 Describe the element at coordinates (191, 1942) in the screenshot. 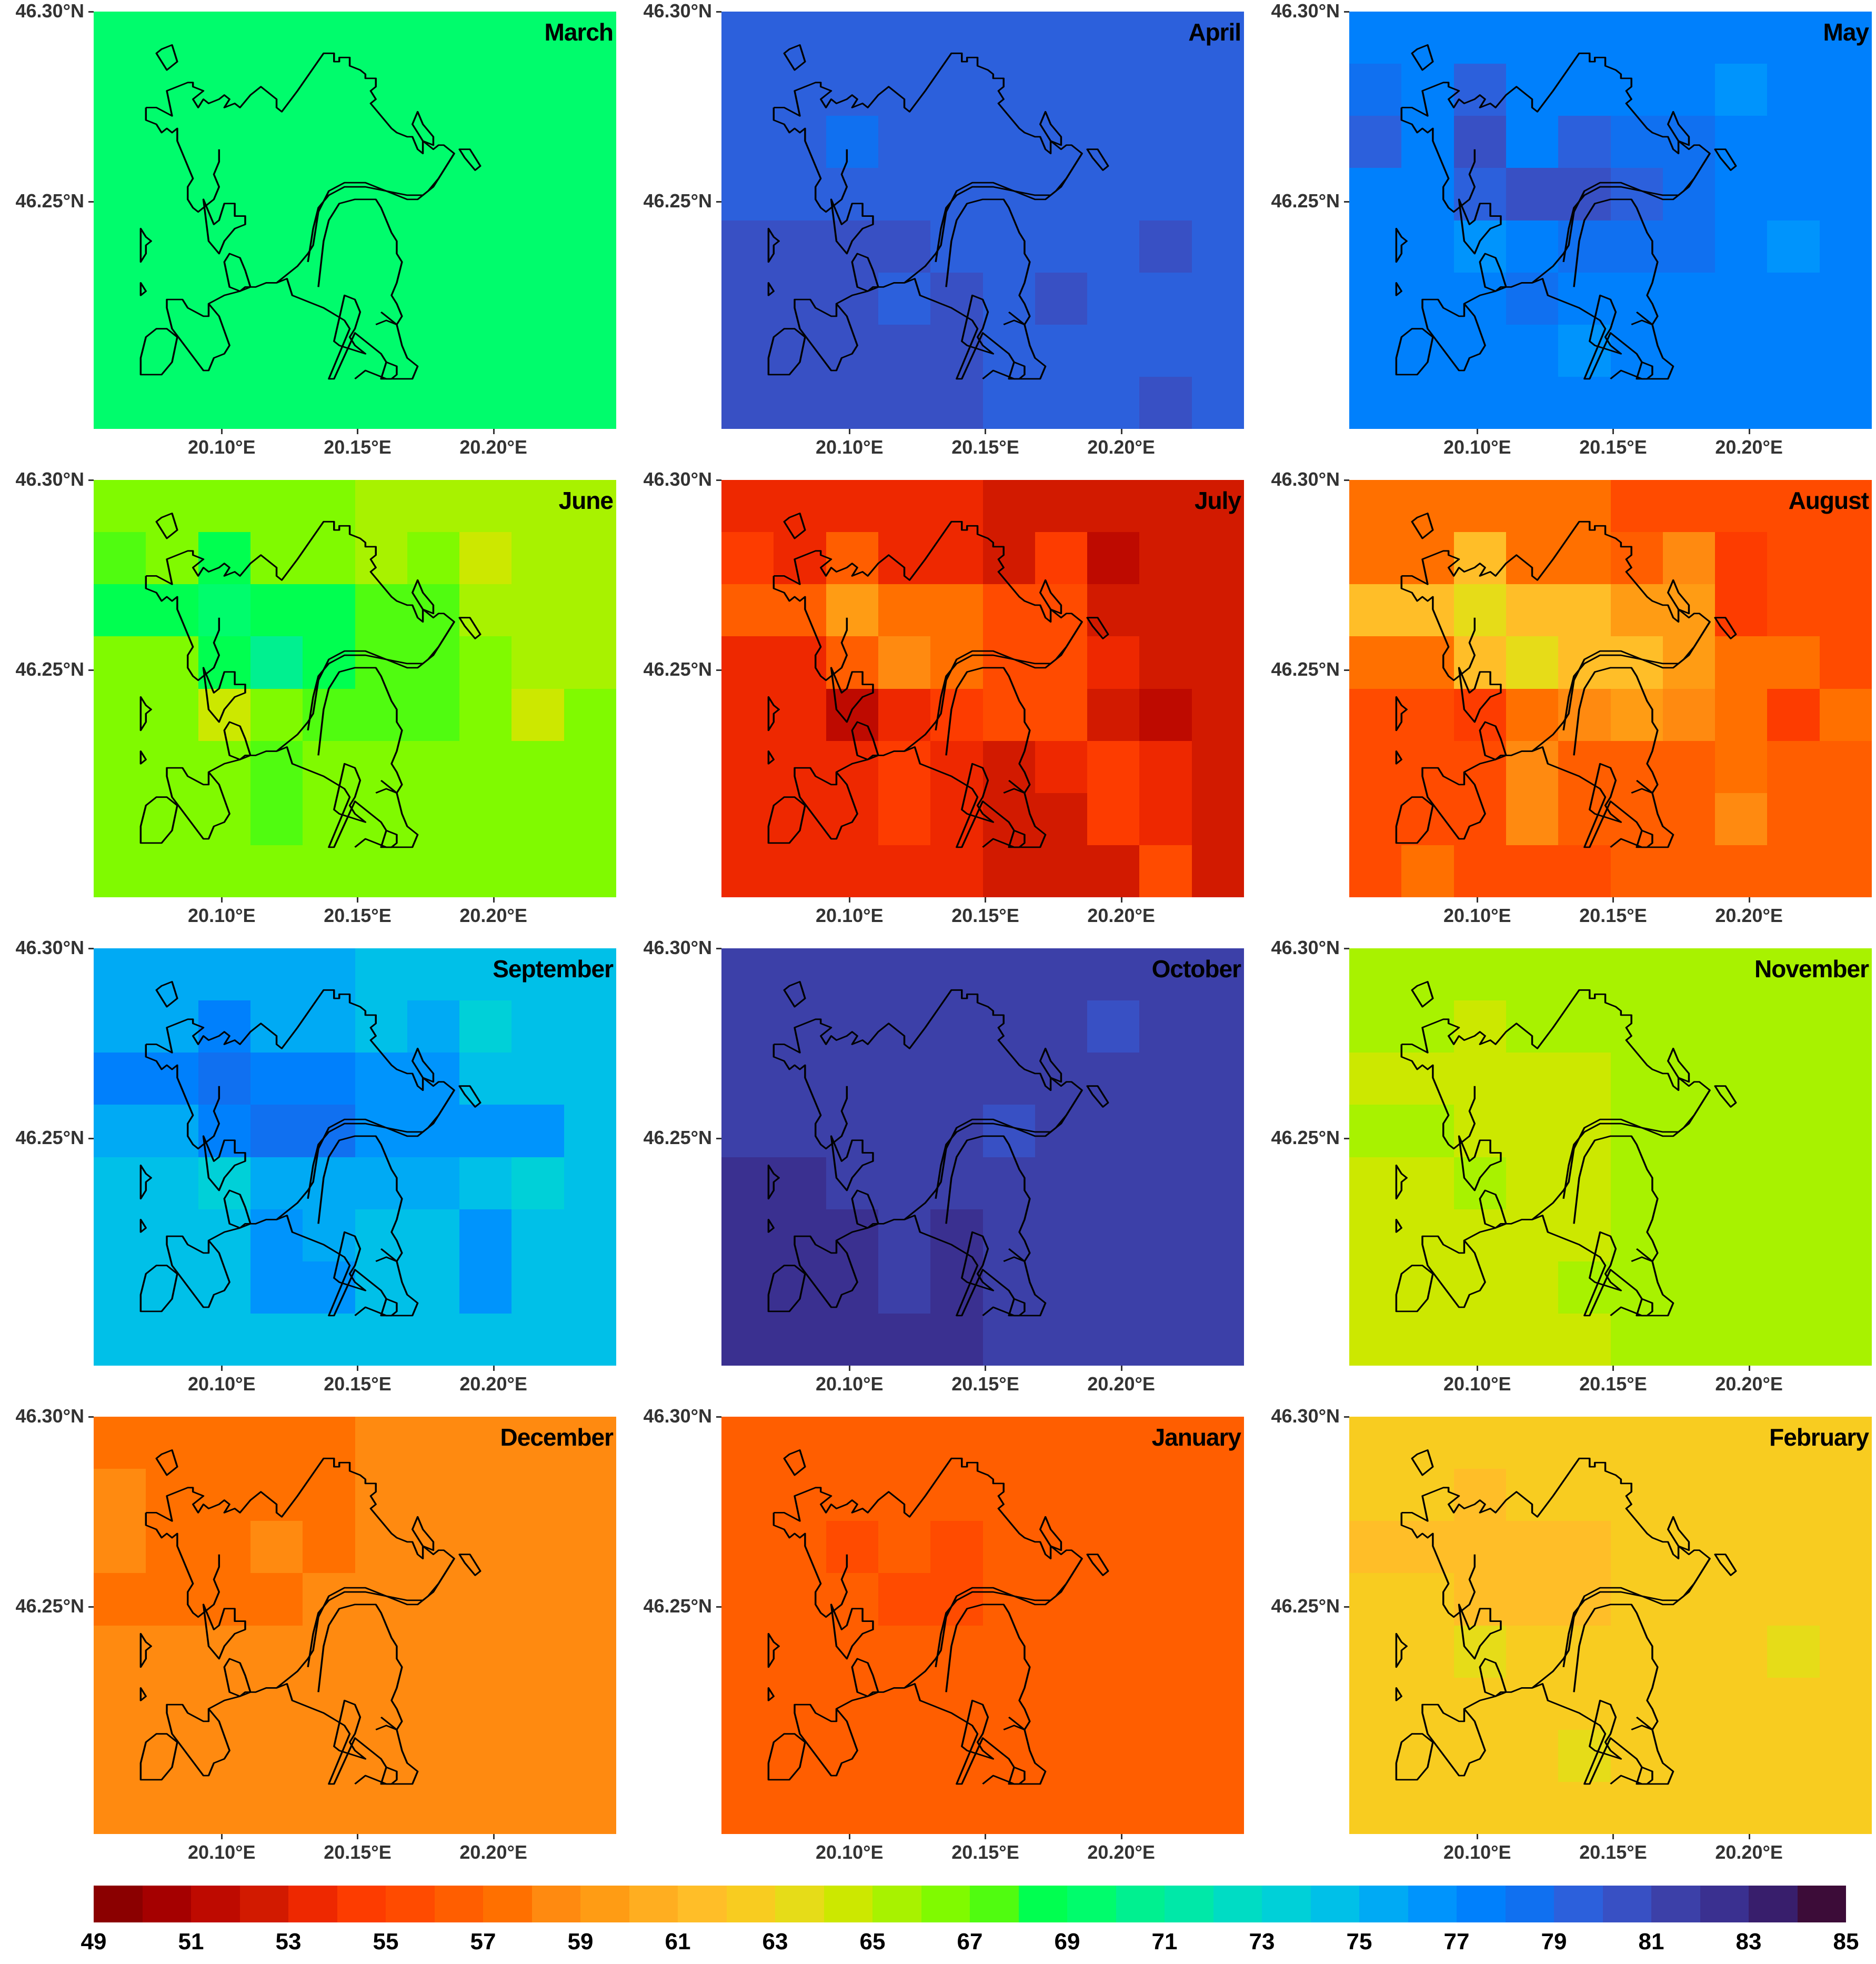

I see `colorbar-tick-label: 51` at that location.